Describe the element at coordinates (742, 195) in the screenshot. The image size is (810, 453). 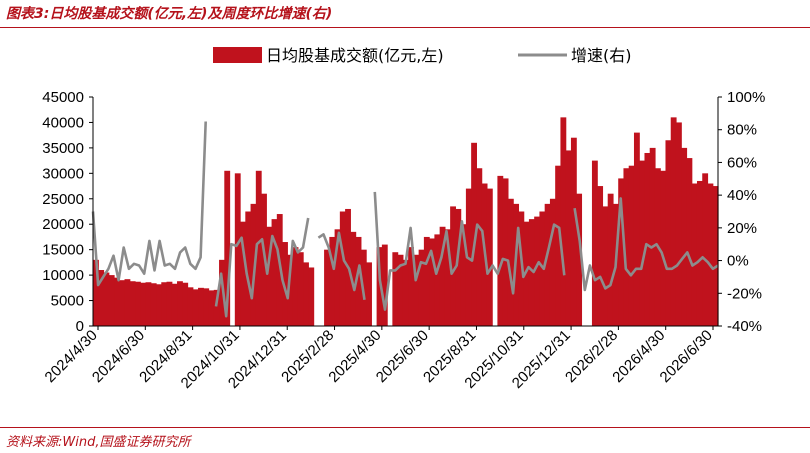
I see `y-right-tick-label: 40%` at that location.